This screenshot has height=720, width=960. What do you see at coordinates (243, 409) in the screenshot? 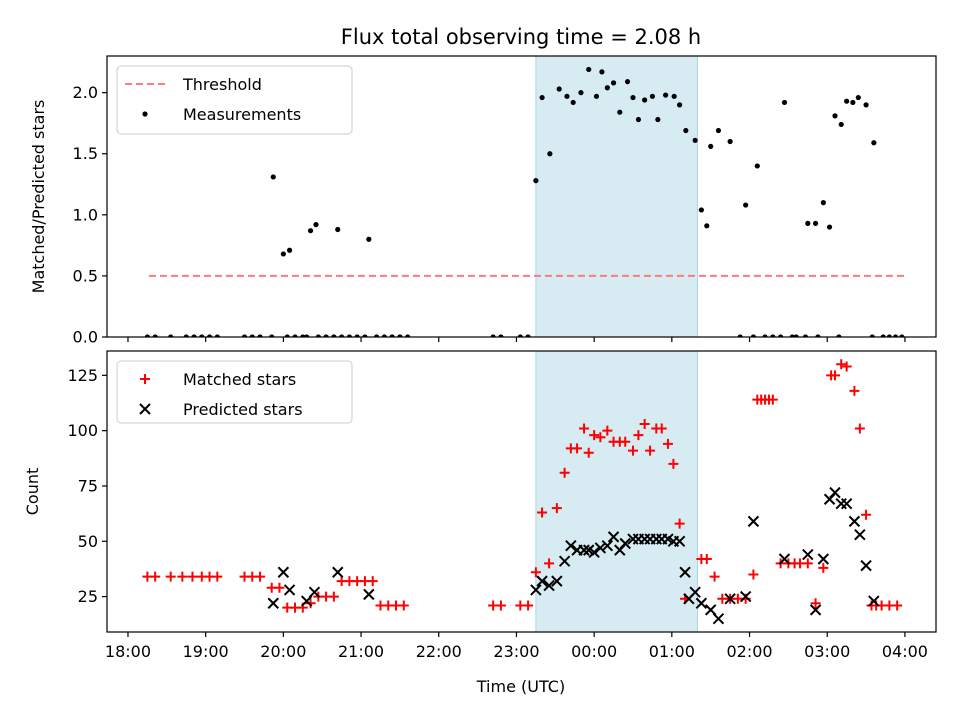
I see `legend-label: Predicted stars` at bounding box center [243, 409].